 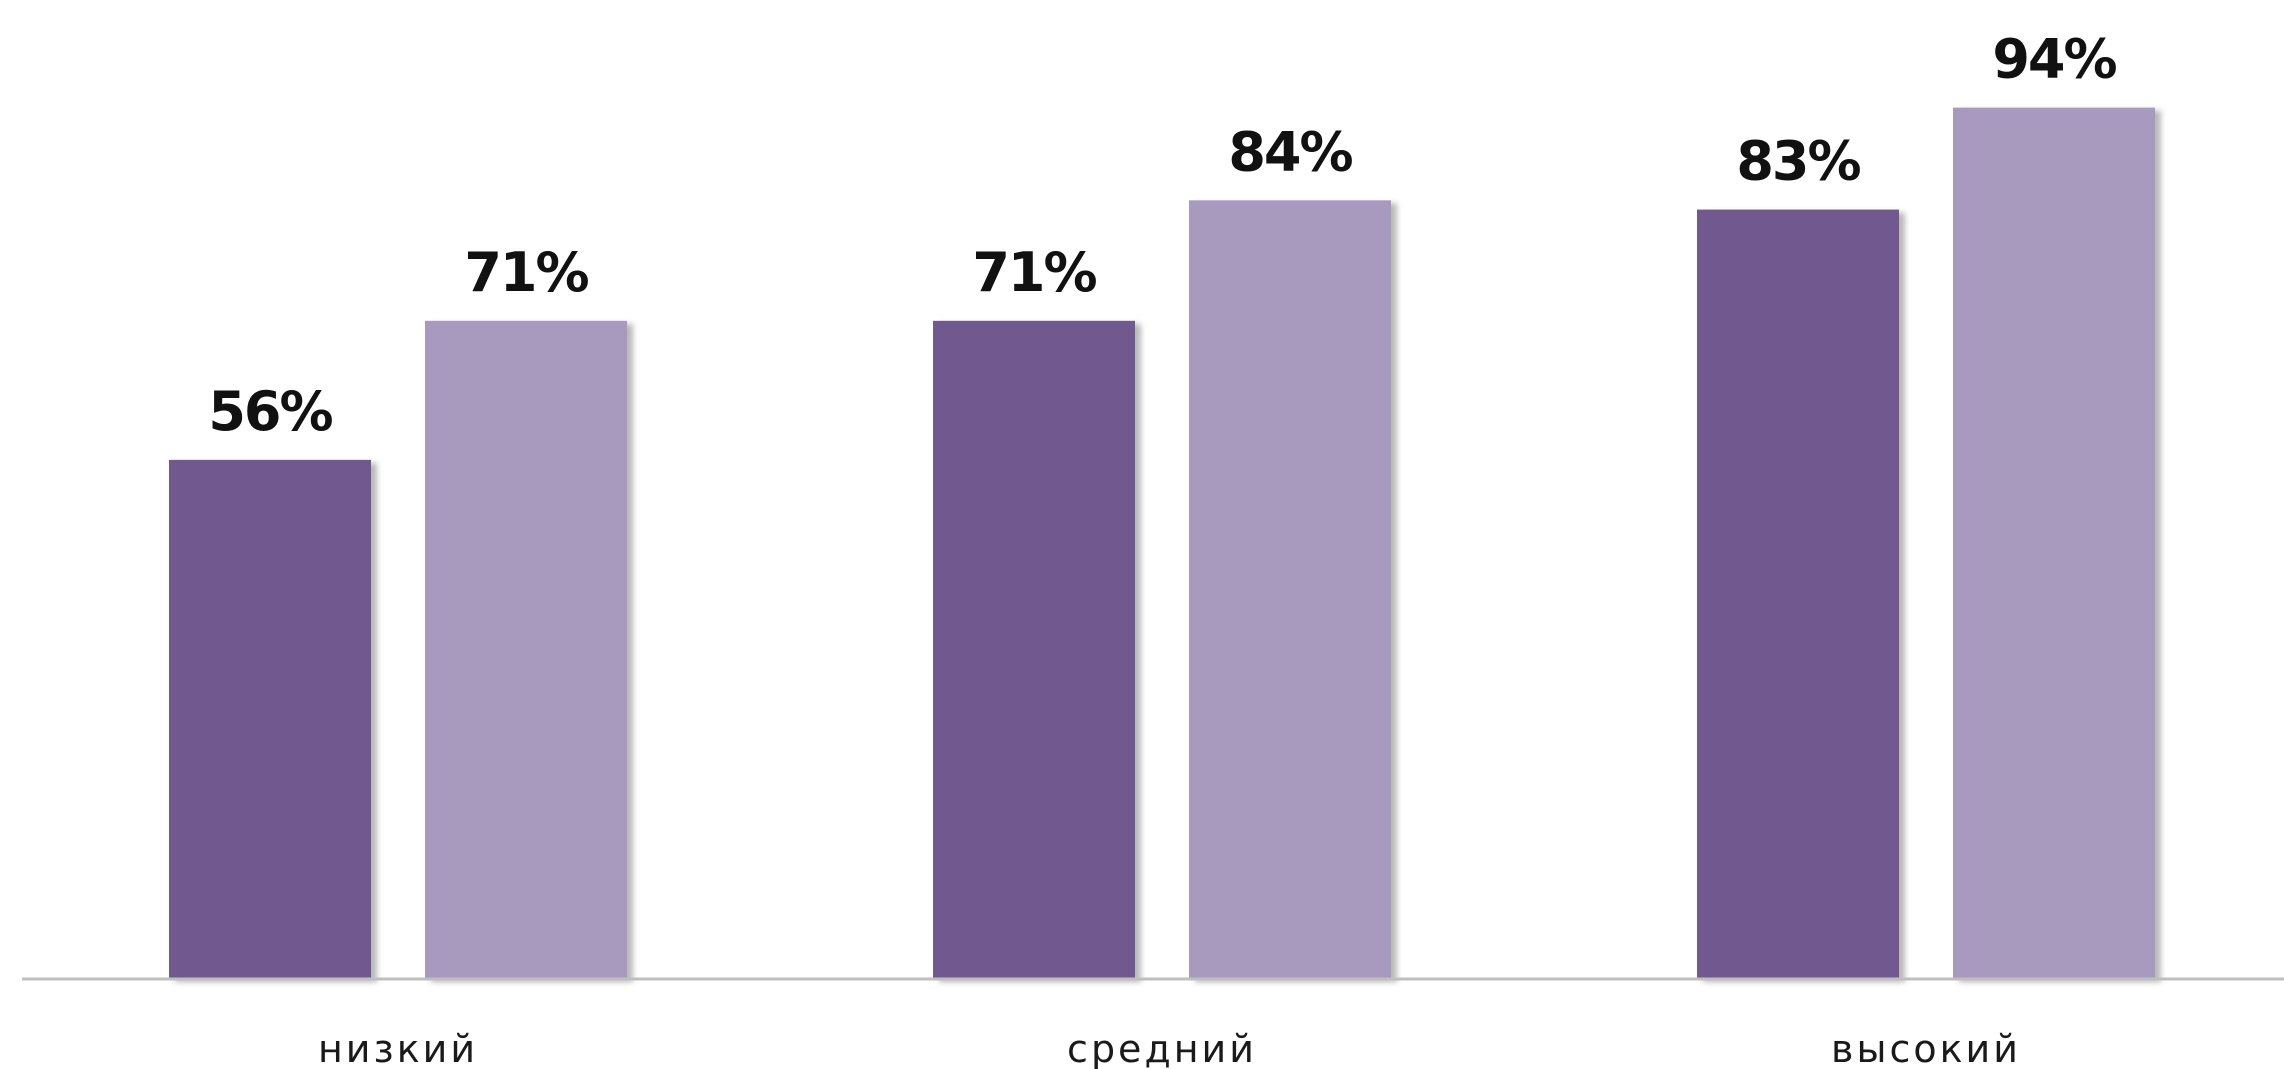 I want to click on data-label-2-series-1: 94%, so click(x=2054, y=59).